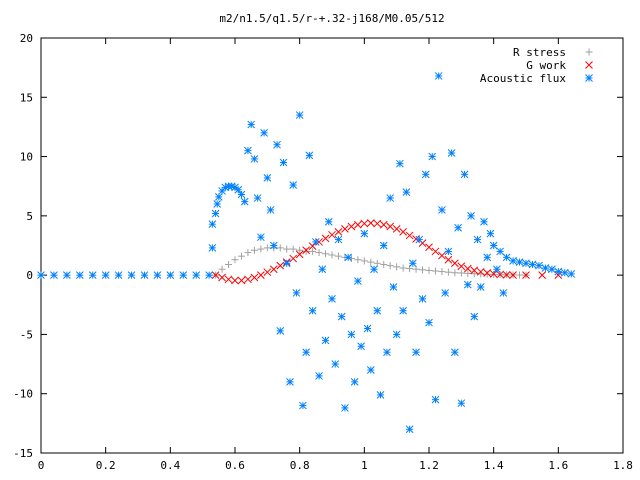  I want to click on y-tick-label: -15, so click(23, 453).